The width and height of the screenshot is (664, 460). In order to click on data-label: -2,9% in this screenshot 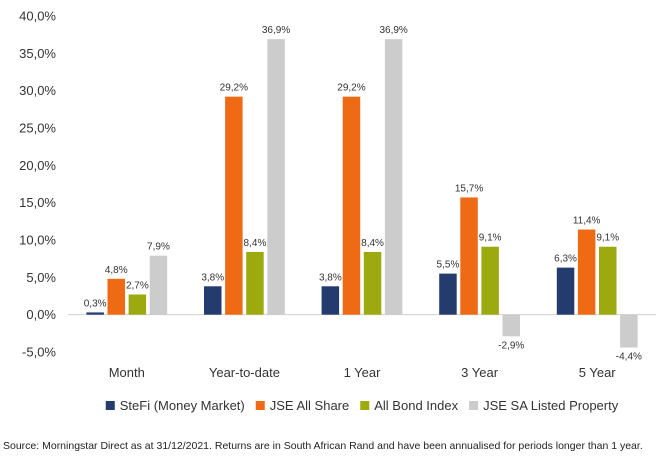, I will do `click(511, 345)`.